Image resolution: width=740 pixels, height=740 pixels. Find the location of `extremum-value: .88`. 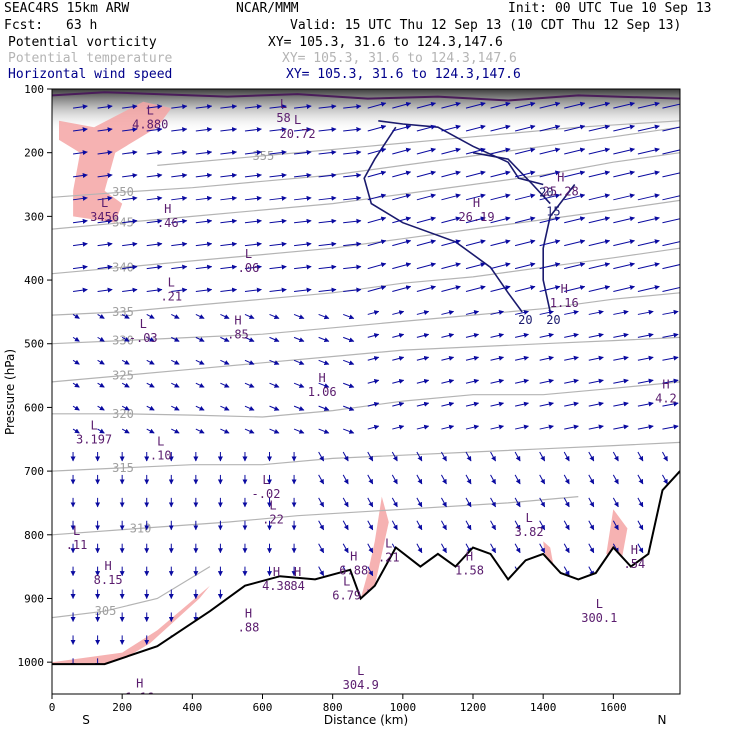

extremum-value: .88 is located at coordinates (249, 628).